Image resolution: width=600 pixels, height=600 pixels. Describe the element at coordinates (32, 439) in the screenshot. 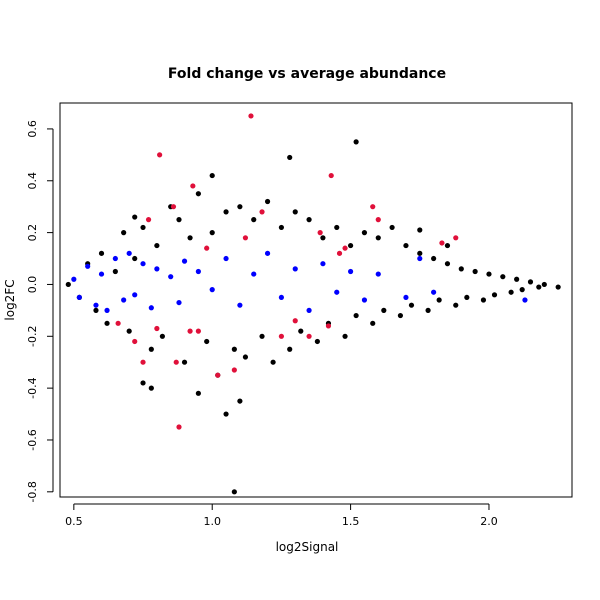

I see `y-tick-label: -0.6` at that location.